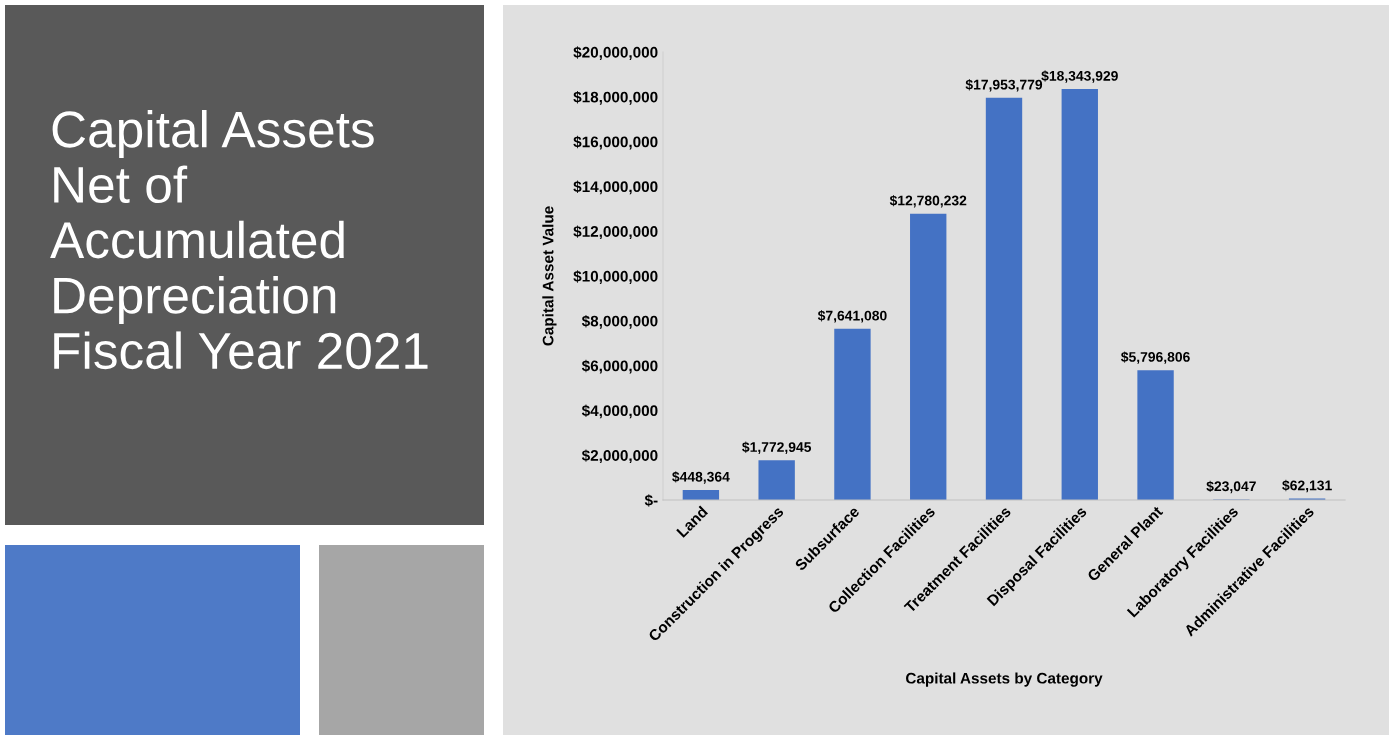 Image resolution: width=1389 pixels, height=735 pixels. Describe the element at coordinates (1079, 76) in the screenshot. I see `data-label: $18,343,929` at that location.